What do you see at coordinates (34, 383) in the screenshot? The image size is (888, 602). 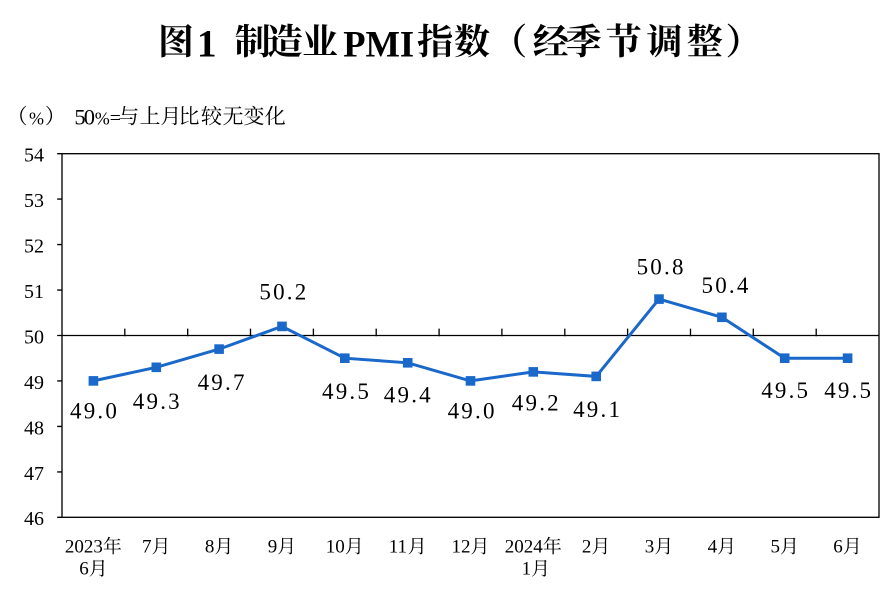 I see `svg-text: 49` at bounding box center [34, 383].